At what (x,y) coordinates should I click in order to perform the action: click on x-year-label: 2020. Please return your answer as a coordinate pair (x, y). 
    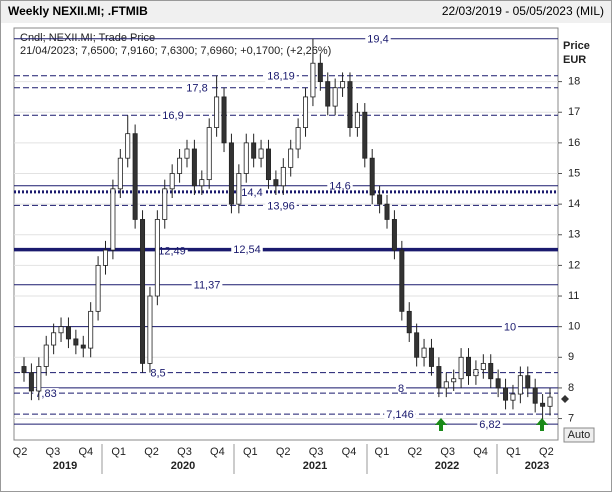
    Looking at the image, I should click on (183, 466).